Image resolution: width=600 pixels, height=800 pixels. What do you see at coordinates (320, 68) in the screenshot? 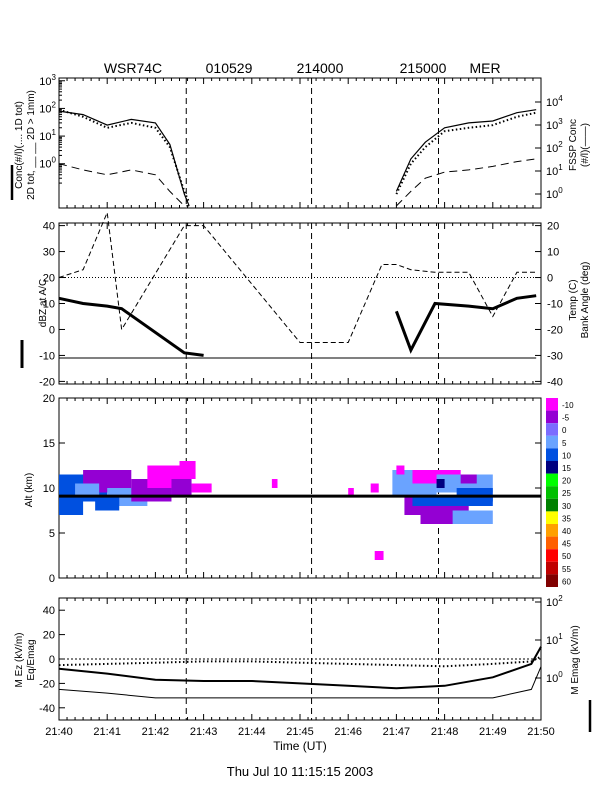
I see `header-time-start: 214000` at bounding box center [320, 68].